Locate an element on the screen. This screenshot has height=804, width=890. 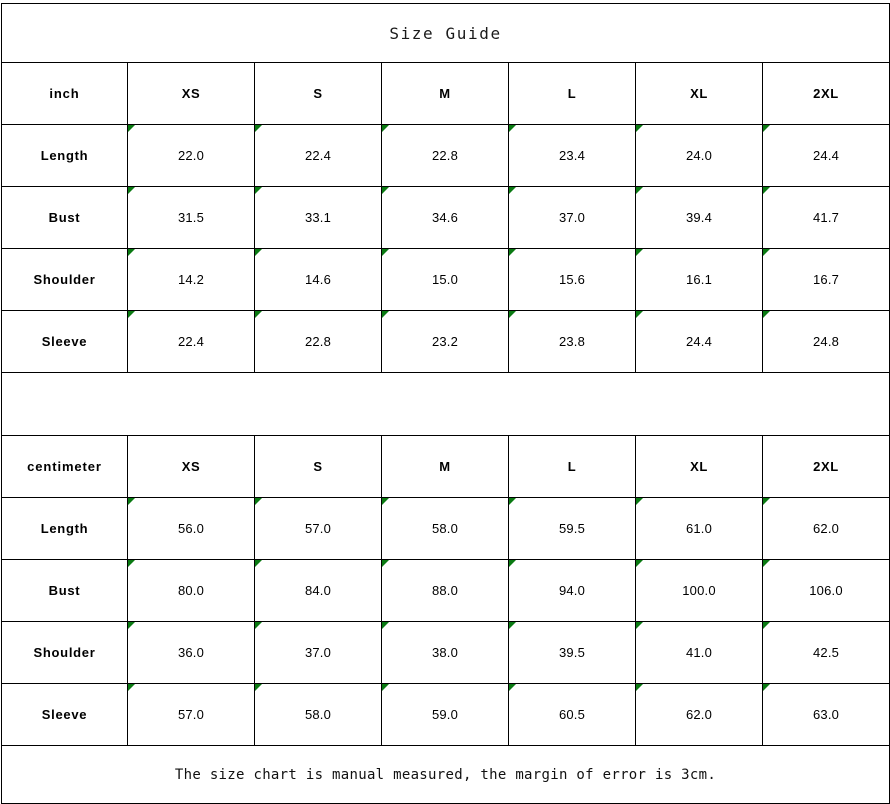
cell-value: 23.8 is located at coordinates (572, 341).